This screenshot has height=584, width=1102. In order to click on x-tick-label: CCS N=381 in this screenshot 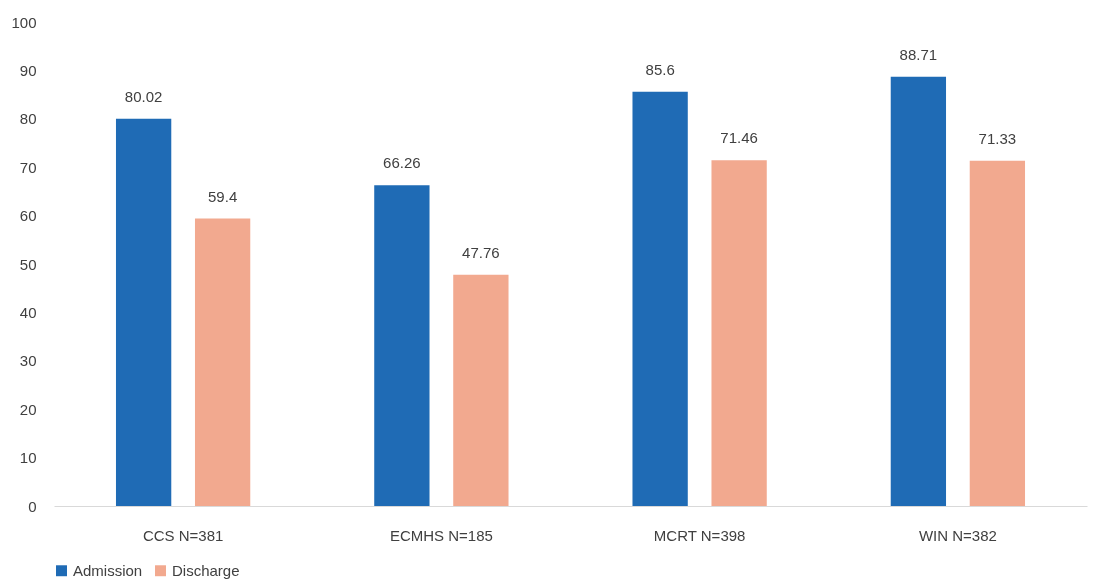, I will do `click(183, 535)`.